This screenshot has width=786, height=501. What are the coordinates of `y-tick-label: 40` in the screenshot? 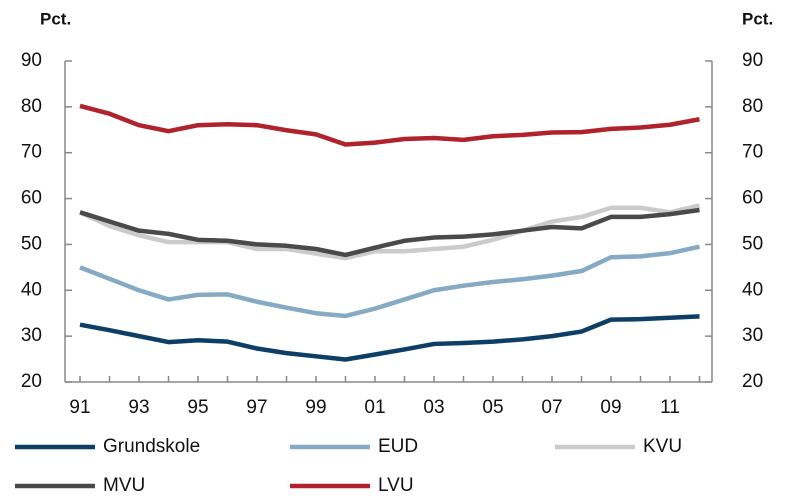 It's located at (31, 289).